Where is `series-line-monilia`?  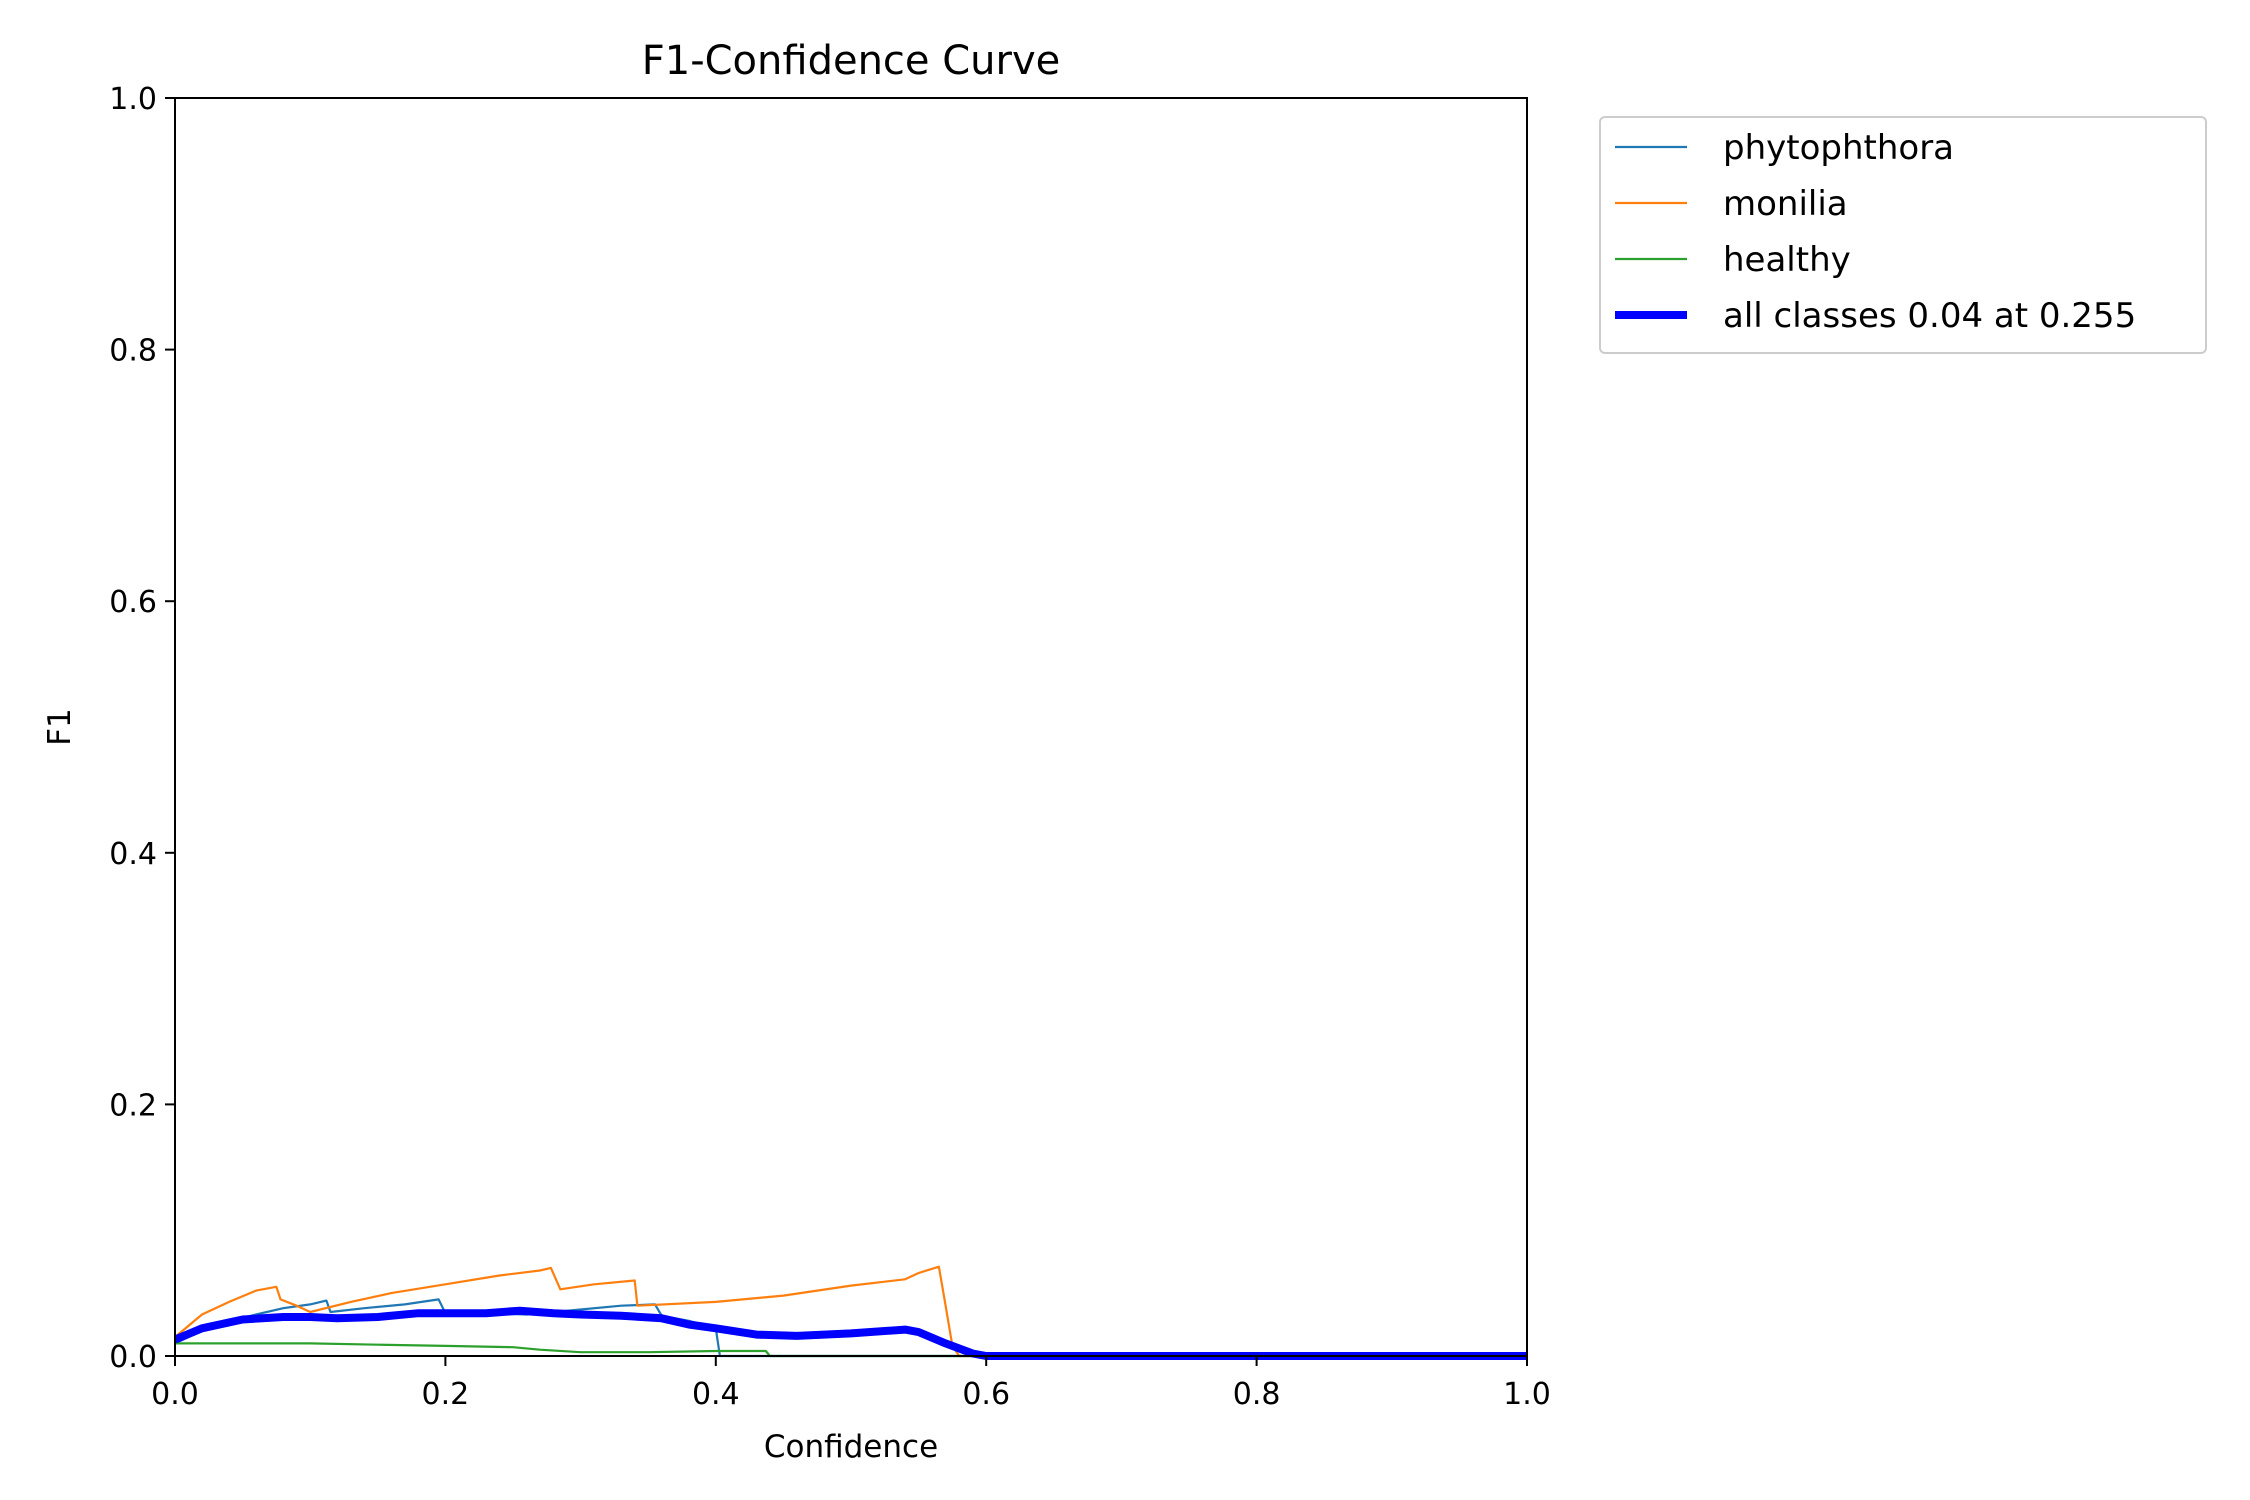
series-line-monilia is located at coordinates (851, 1311).